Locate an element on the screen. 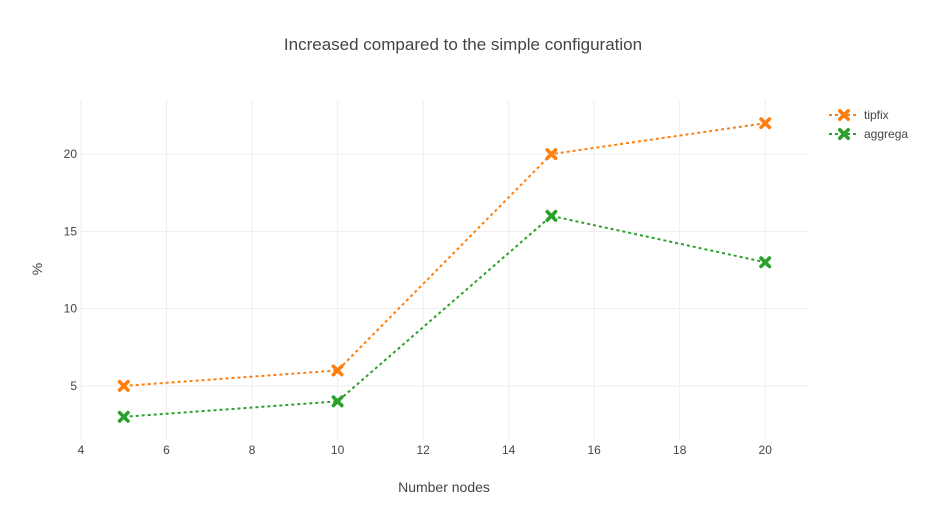  x-tick-label: 14 is located at coordinates (509, 450).